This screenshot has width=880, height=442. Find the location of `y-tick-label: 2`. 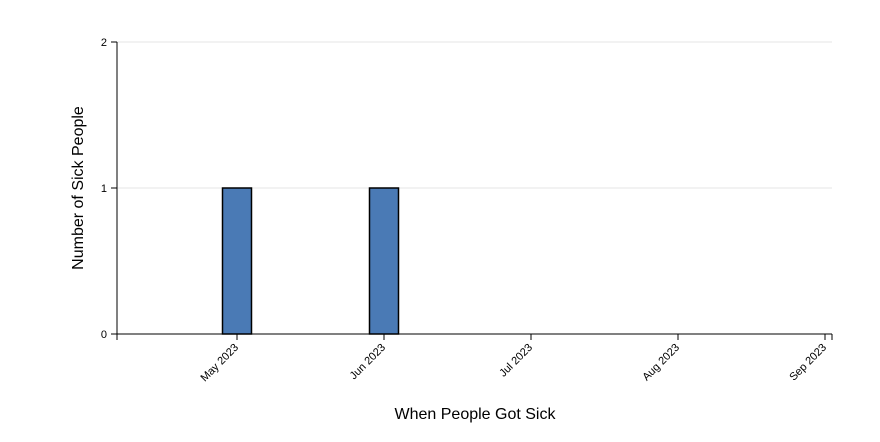

y-tick-label: 2 is located at coordinates (104, 43).